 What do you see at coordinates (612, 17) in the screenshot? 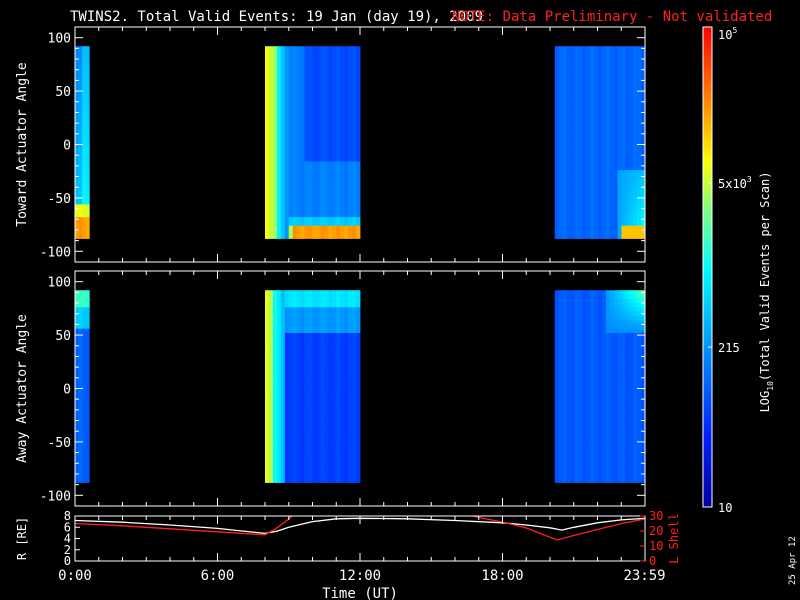
I see `preliminary-note: NOTE: Data Preliminary - Not validated` at bounding box center [612, 17].